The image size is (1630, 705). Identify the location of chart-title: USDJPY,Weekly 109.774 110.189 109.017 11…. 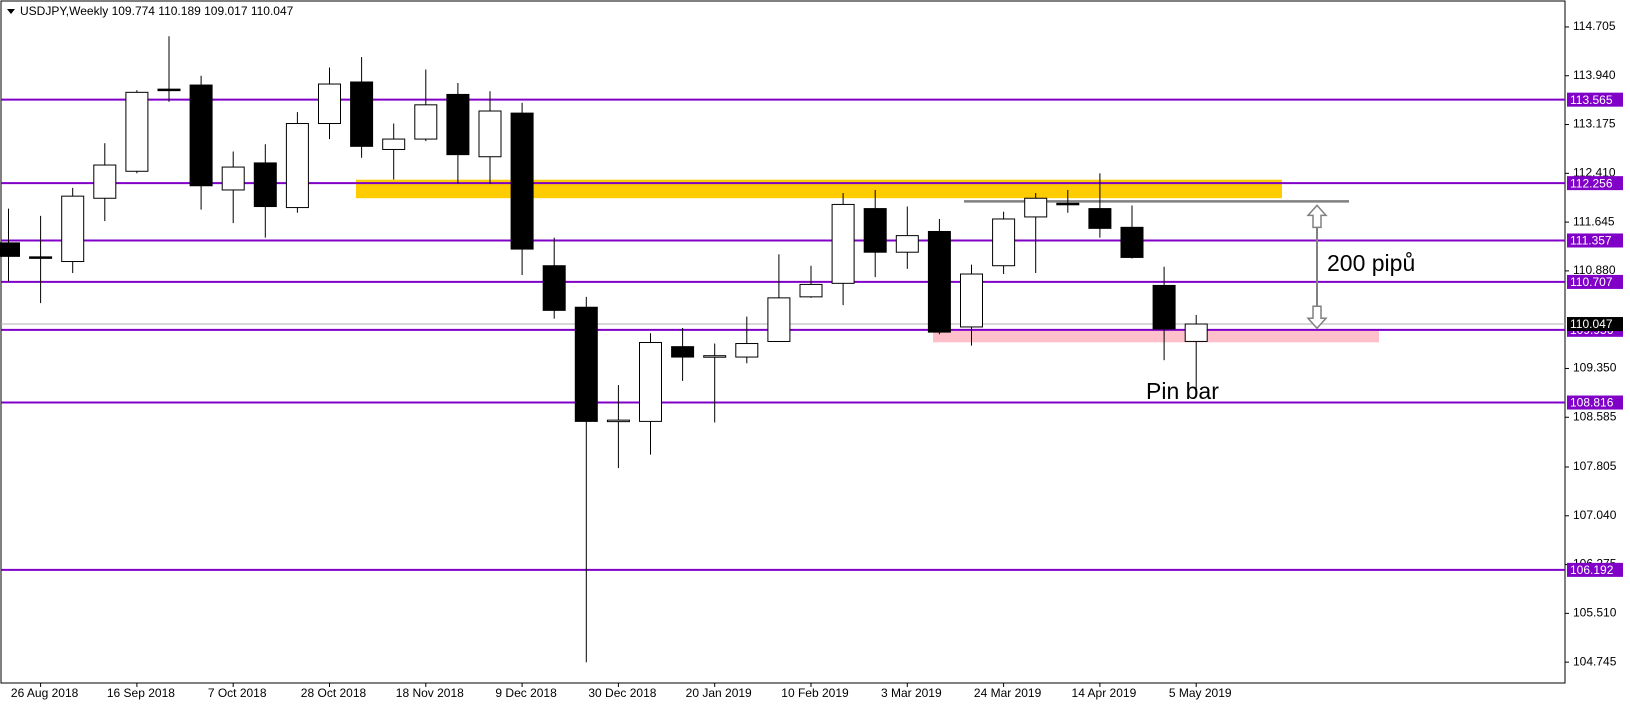
(157, 11).